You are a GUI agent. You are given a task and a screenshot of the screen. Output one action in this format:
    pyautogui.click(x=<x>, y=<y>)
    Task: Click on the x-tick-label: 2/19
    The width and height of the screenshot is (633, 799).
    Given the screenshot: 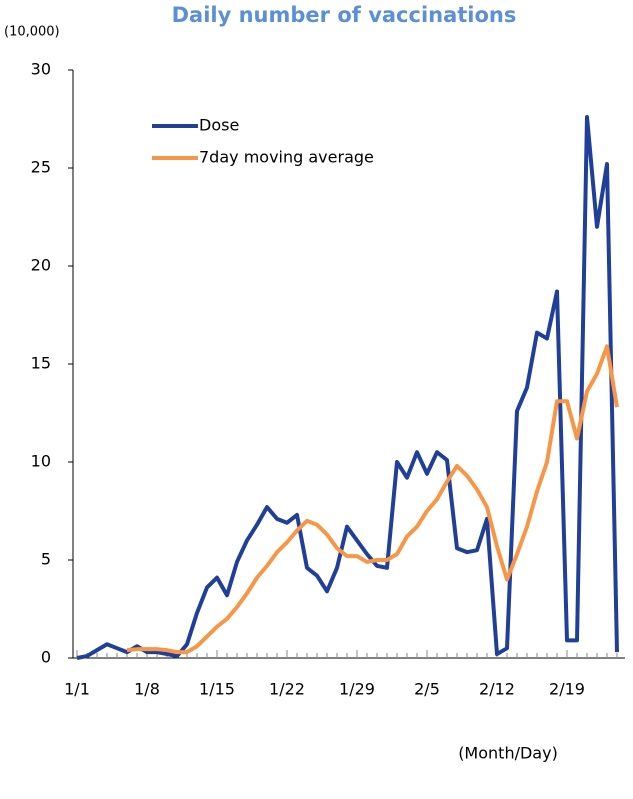 What is the action you would take?
    pyautogui.click(x=567, y=689)
    